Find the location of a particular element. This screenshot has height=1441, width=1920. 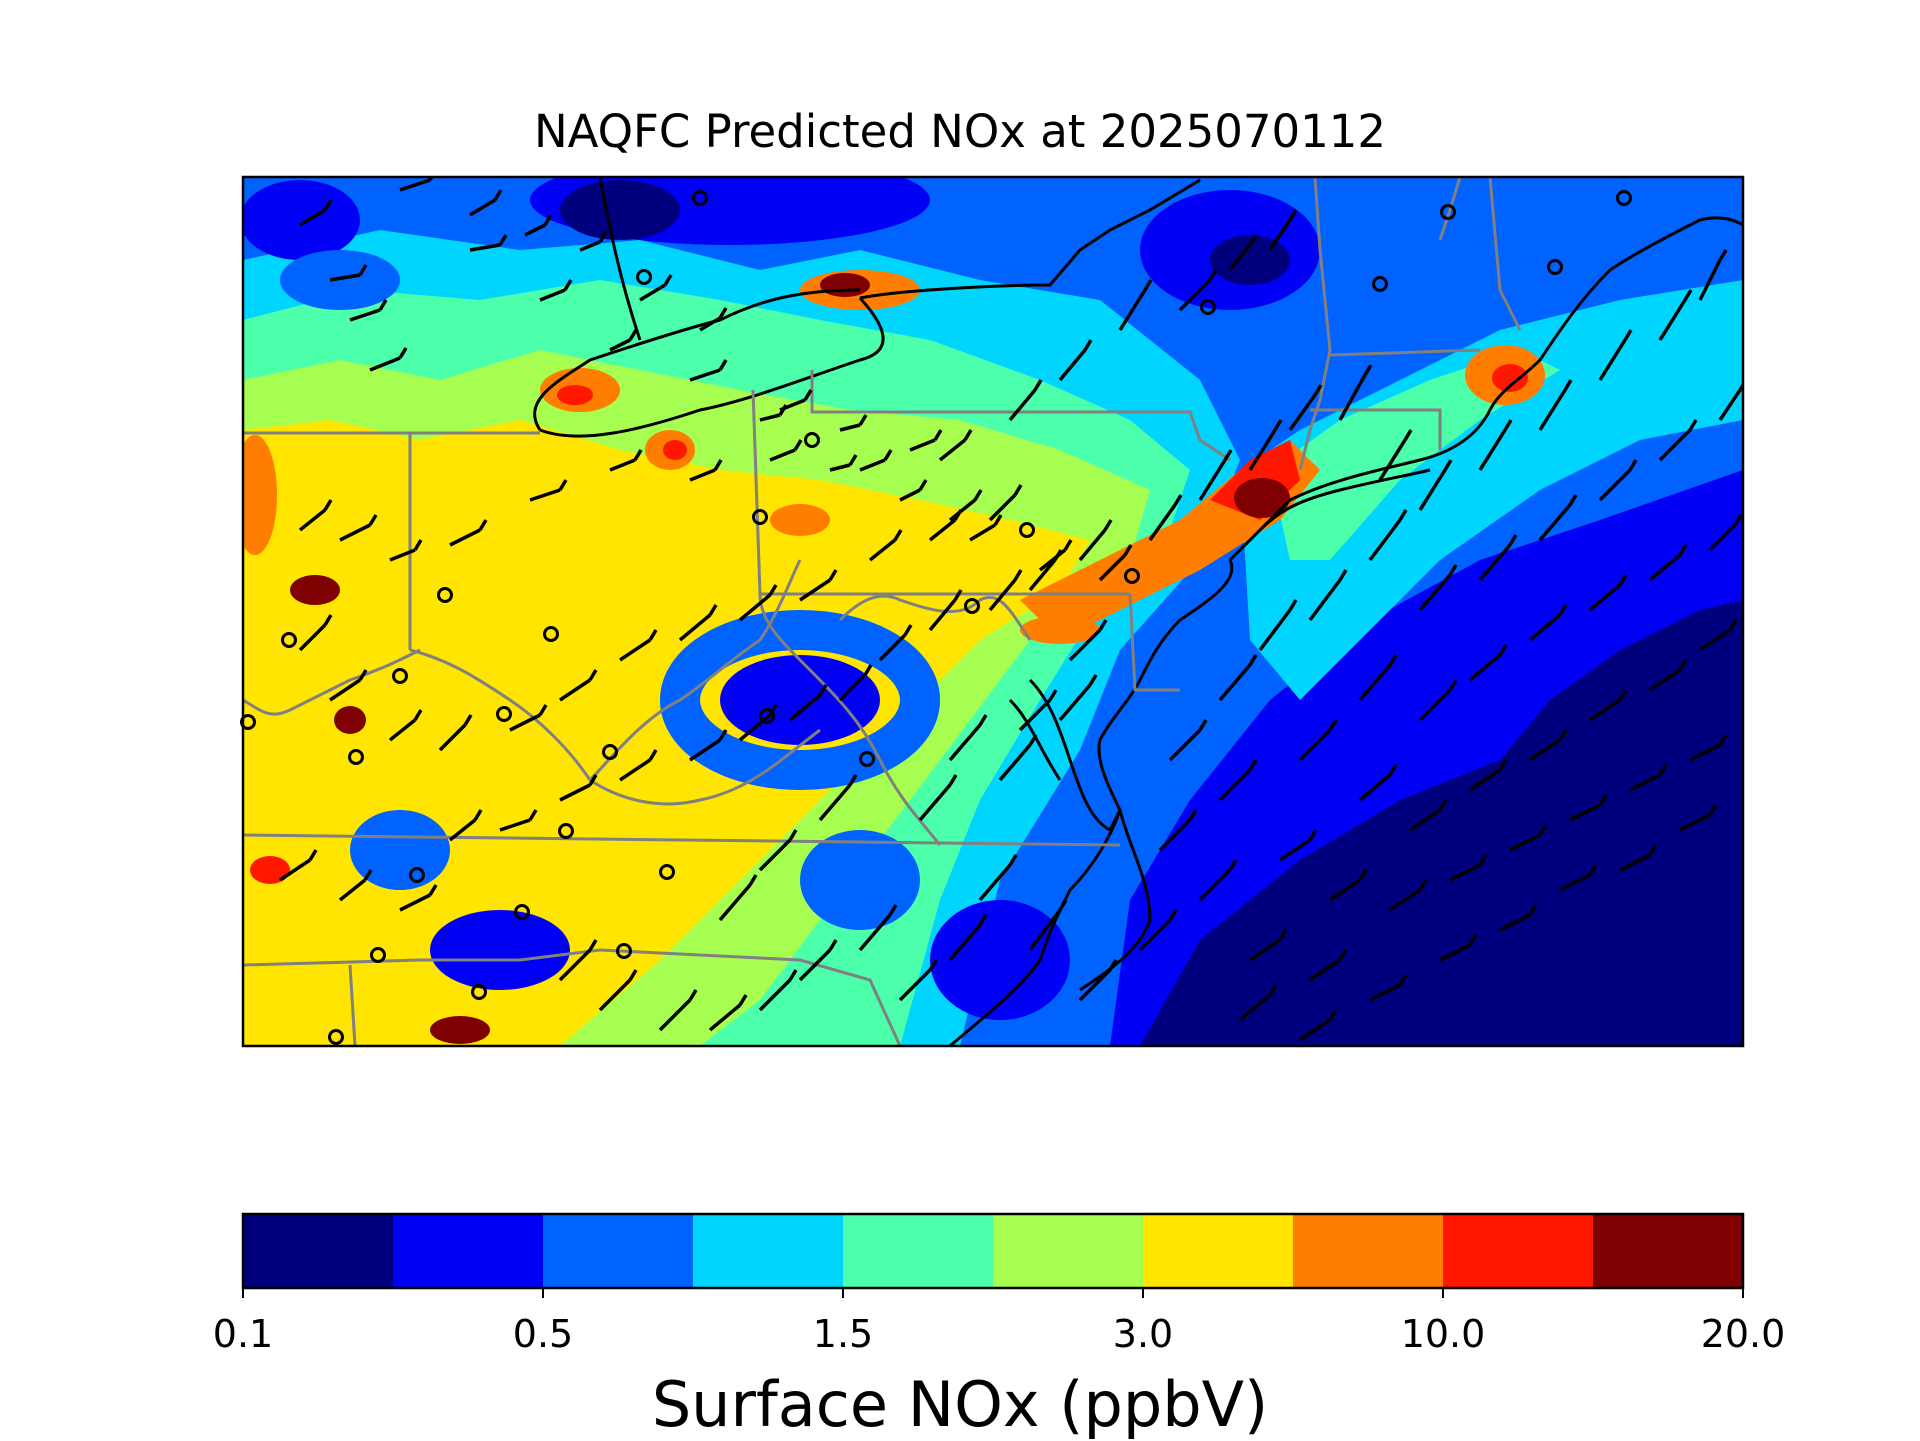

offshore-plume is located at coordinates (1491, 490).